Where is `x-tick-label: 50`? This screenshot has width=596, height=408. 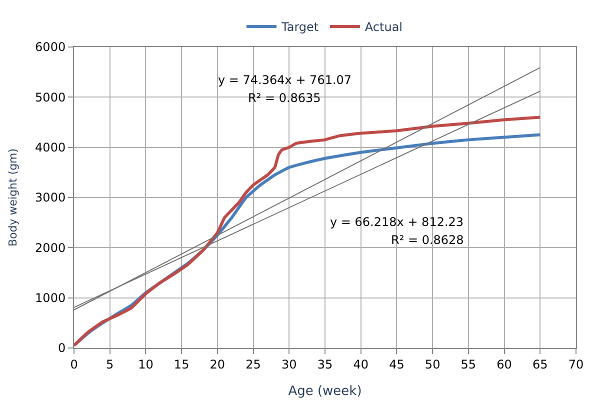
x-tick-label: 50 is located at coordinates (432, 364).